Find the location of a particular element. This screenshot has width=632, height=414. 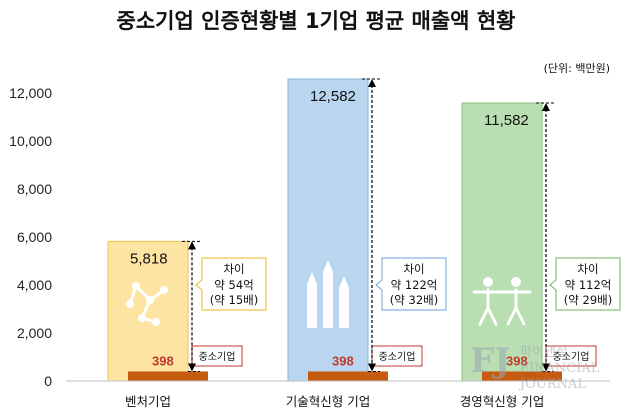

bar-value-label: 12,582 is located at coordinates (333, 96).